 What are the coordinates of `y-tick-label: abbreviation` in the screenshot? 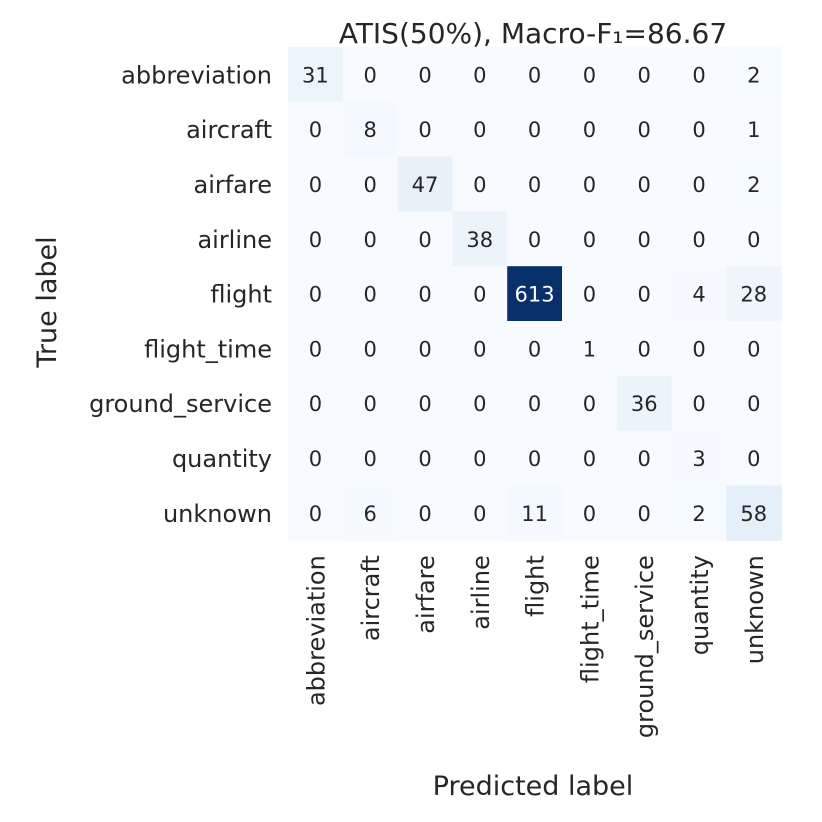 It's located at (196, 75).